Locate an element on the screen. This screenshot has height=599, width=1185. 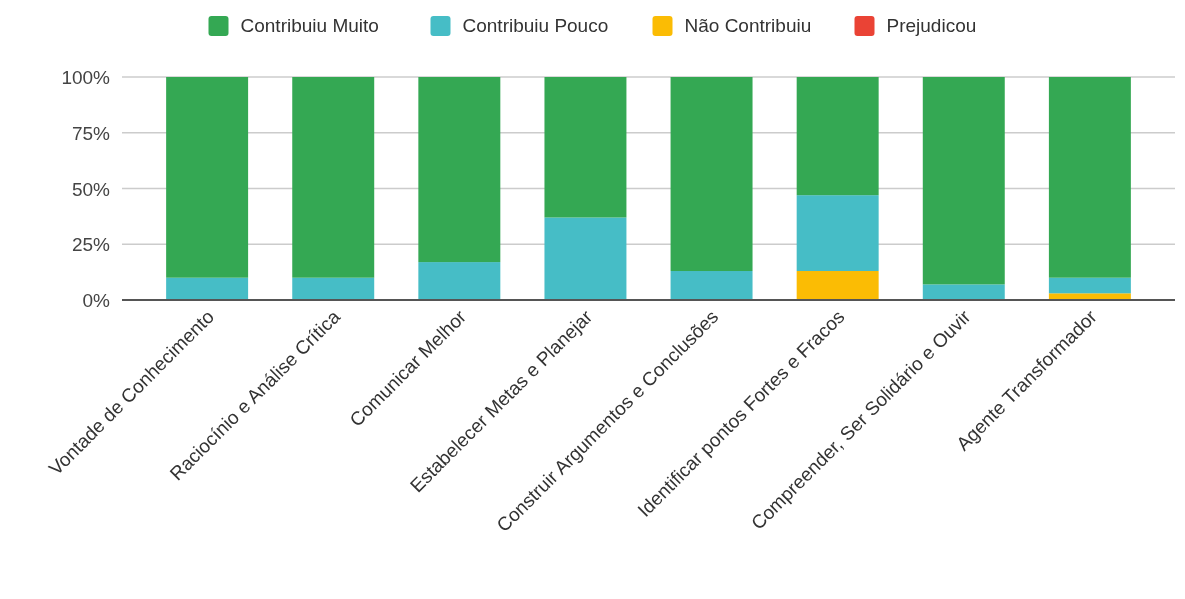
y-tick-label: 75% is located at coordinates (91, 133).